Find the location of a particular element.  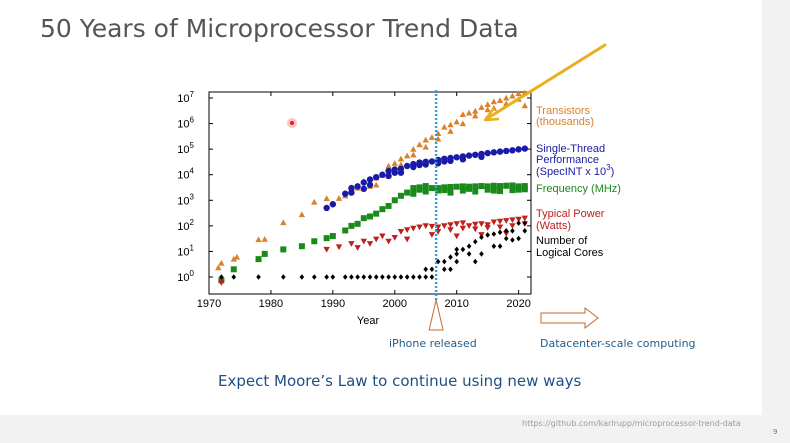

legend-frequency-line1: Frequency (MHz) is located at coordinates (578, 189).